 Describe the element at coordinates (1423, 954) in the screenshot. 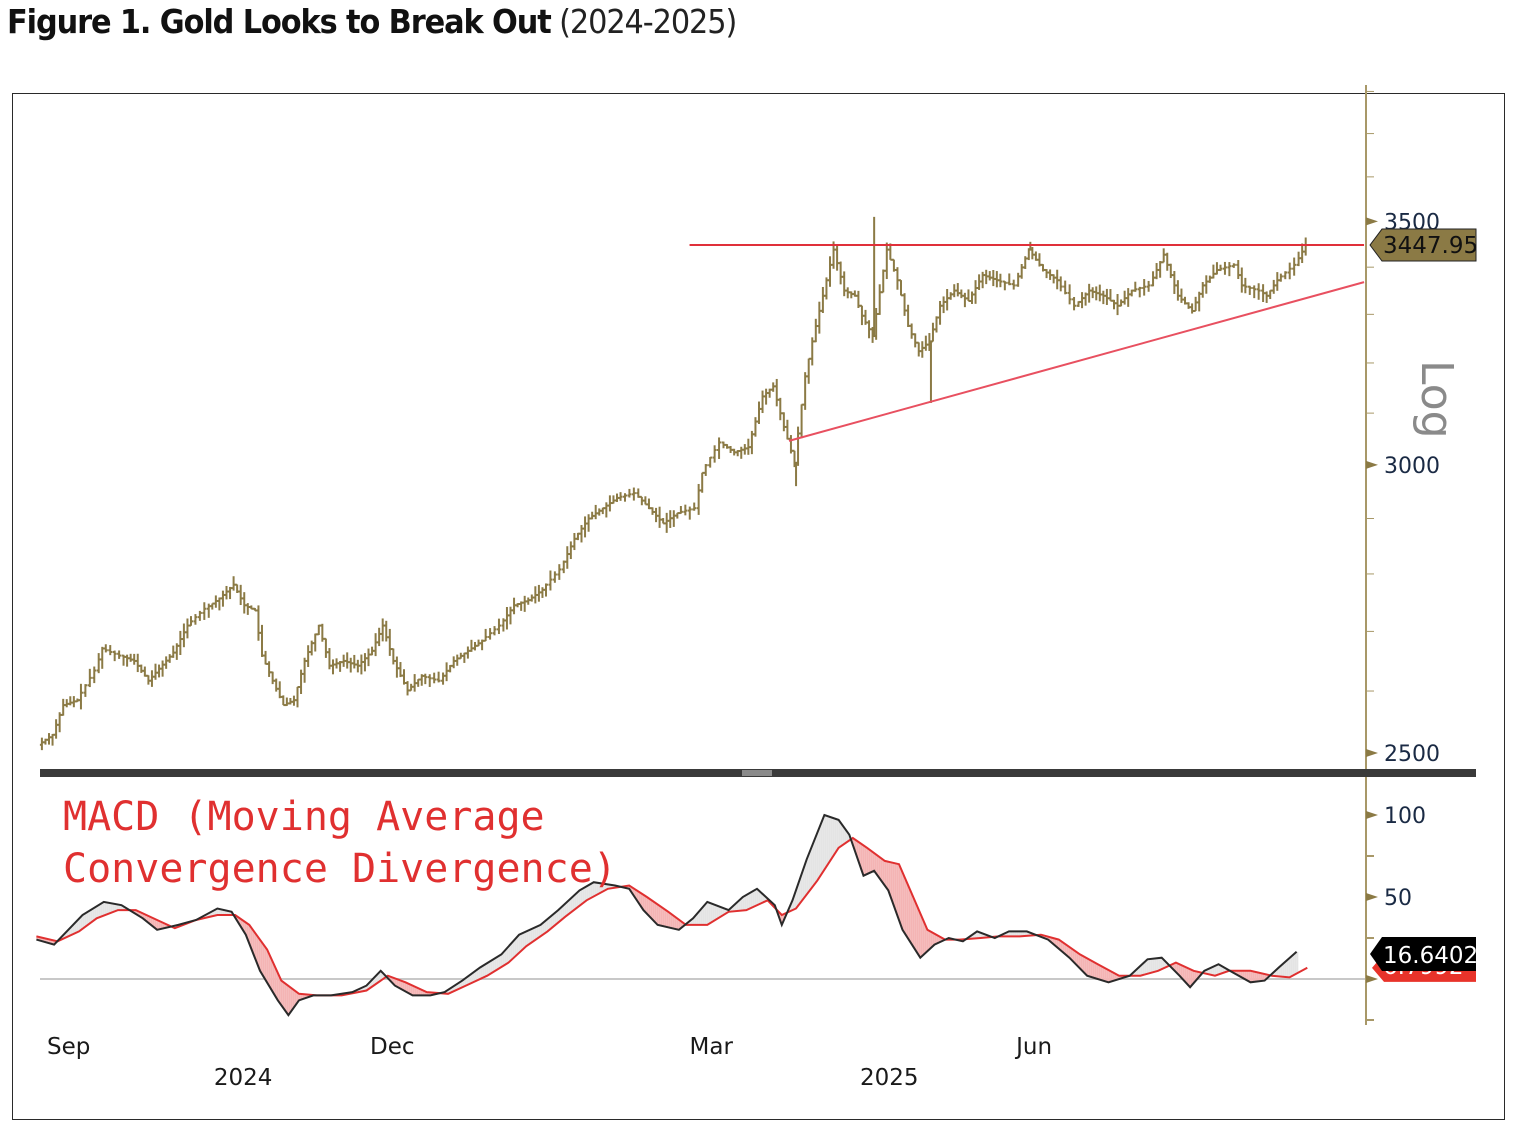

I see `macd-last-value-badge` at that location.